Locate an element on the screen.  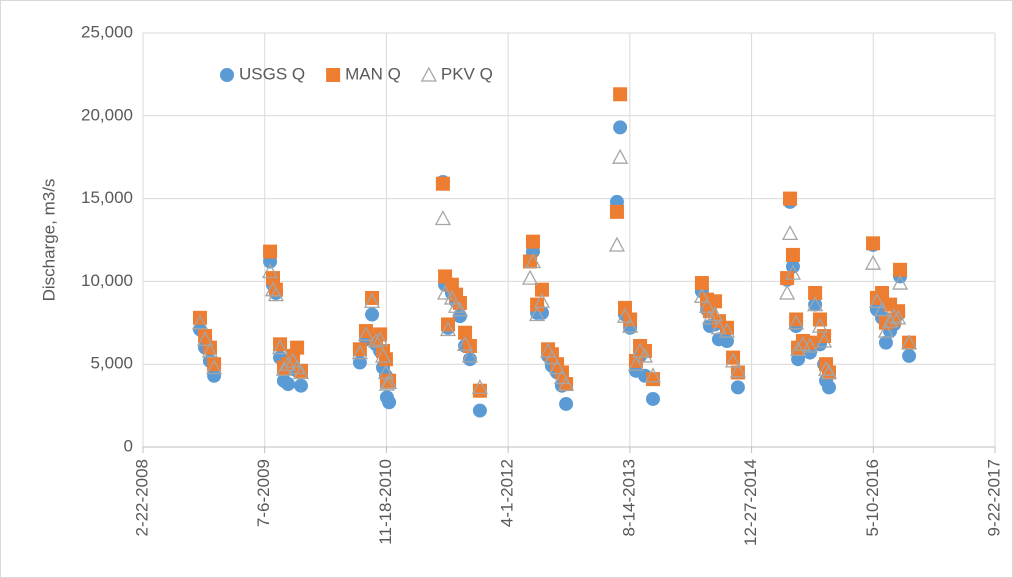
legend-marker is located at coordinates (333, 75).